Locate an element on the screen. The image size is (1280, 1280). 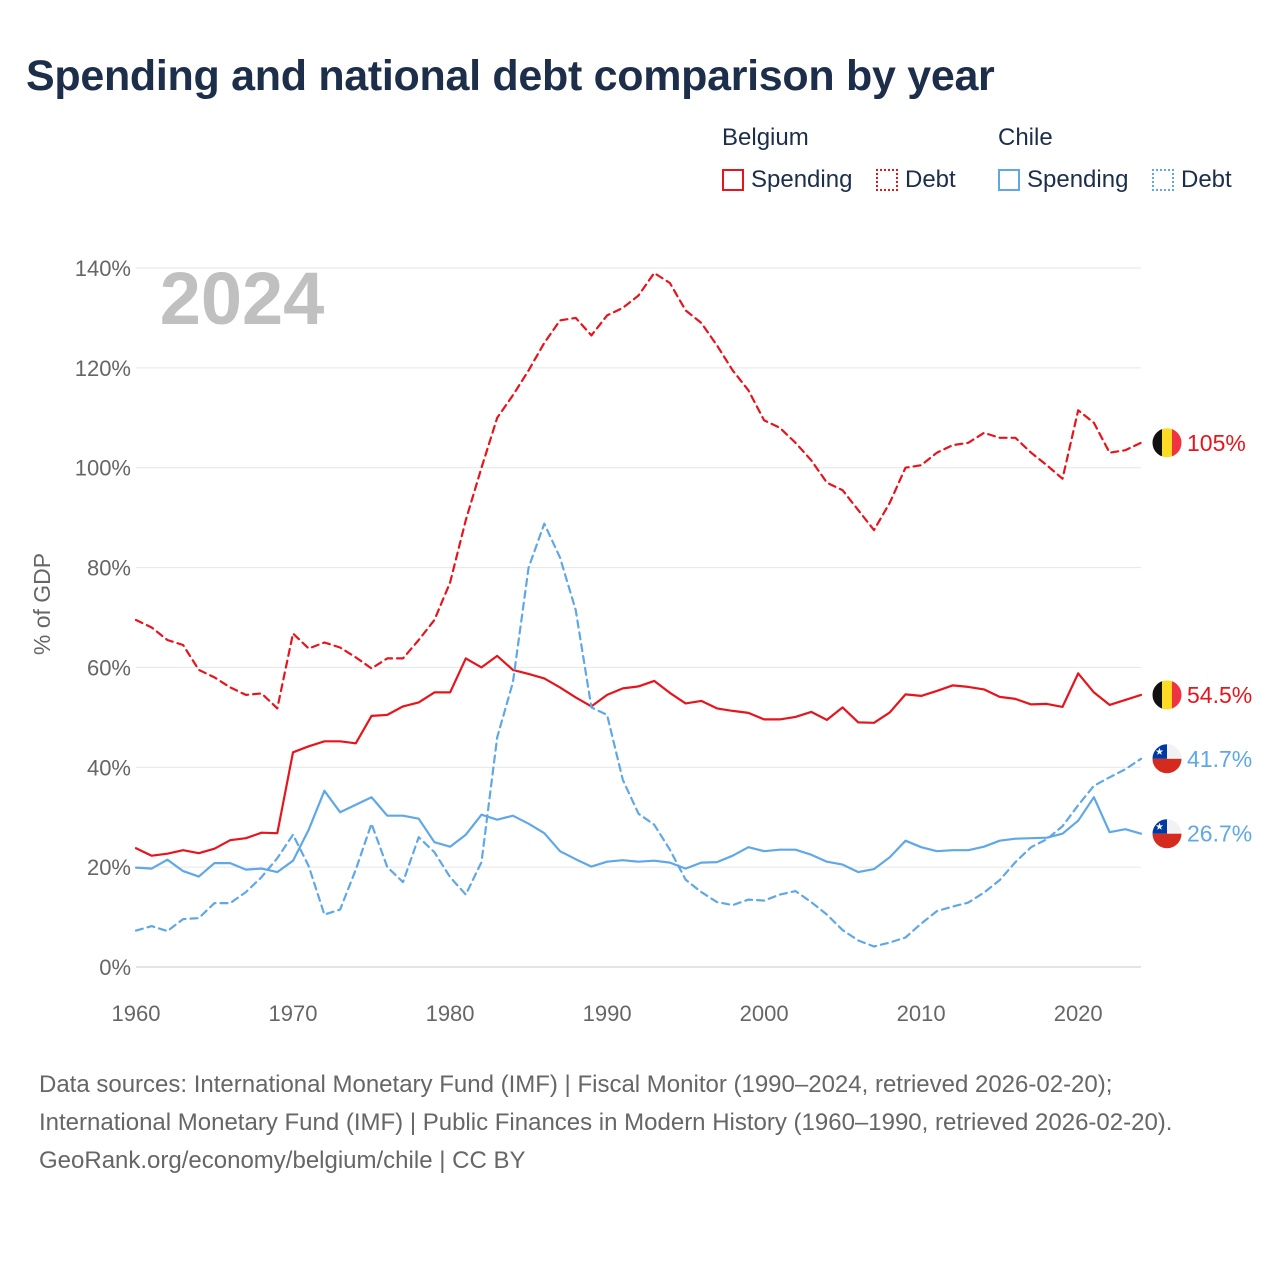
x-tick-label: 2020 is located at coordinates (1078, 1013).